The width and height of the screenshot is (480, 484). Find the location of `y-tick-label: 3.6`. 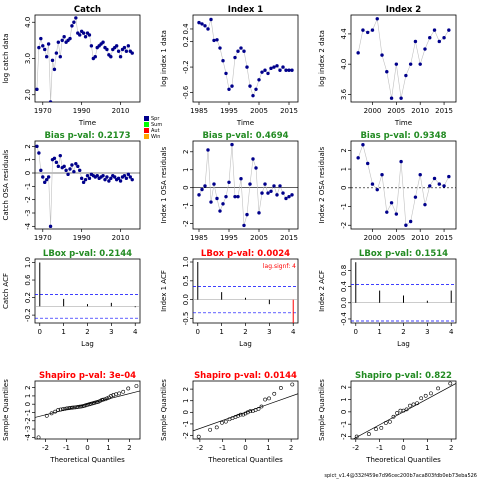

y-tick-label: 3.6 is located at coordinates (344, 94).